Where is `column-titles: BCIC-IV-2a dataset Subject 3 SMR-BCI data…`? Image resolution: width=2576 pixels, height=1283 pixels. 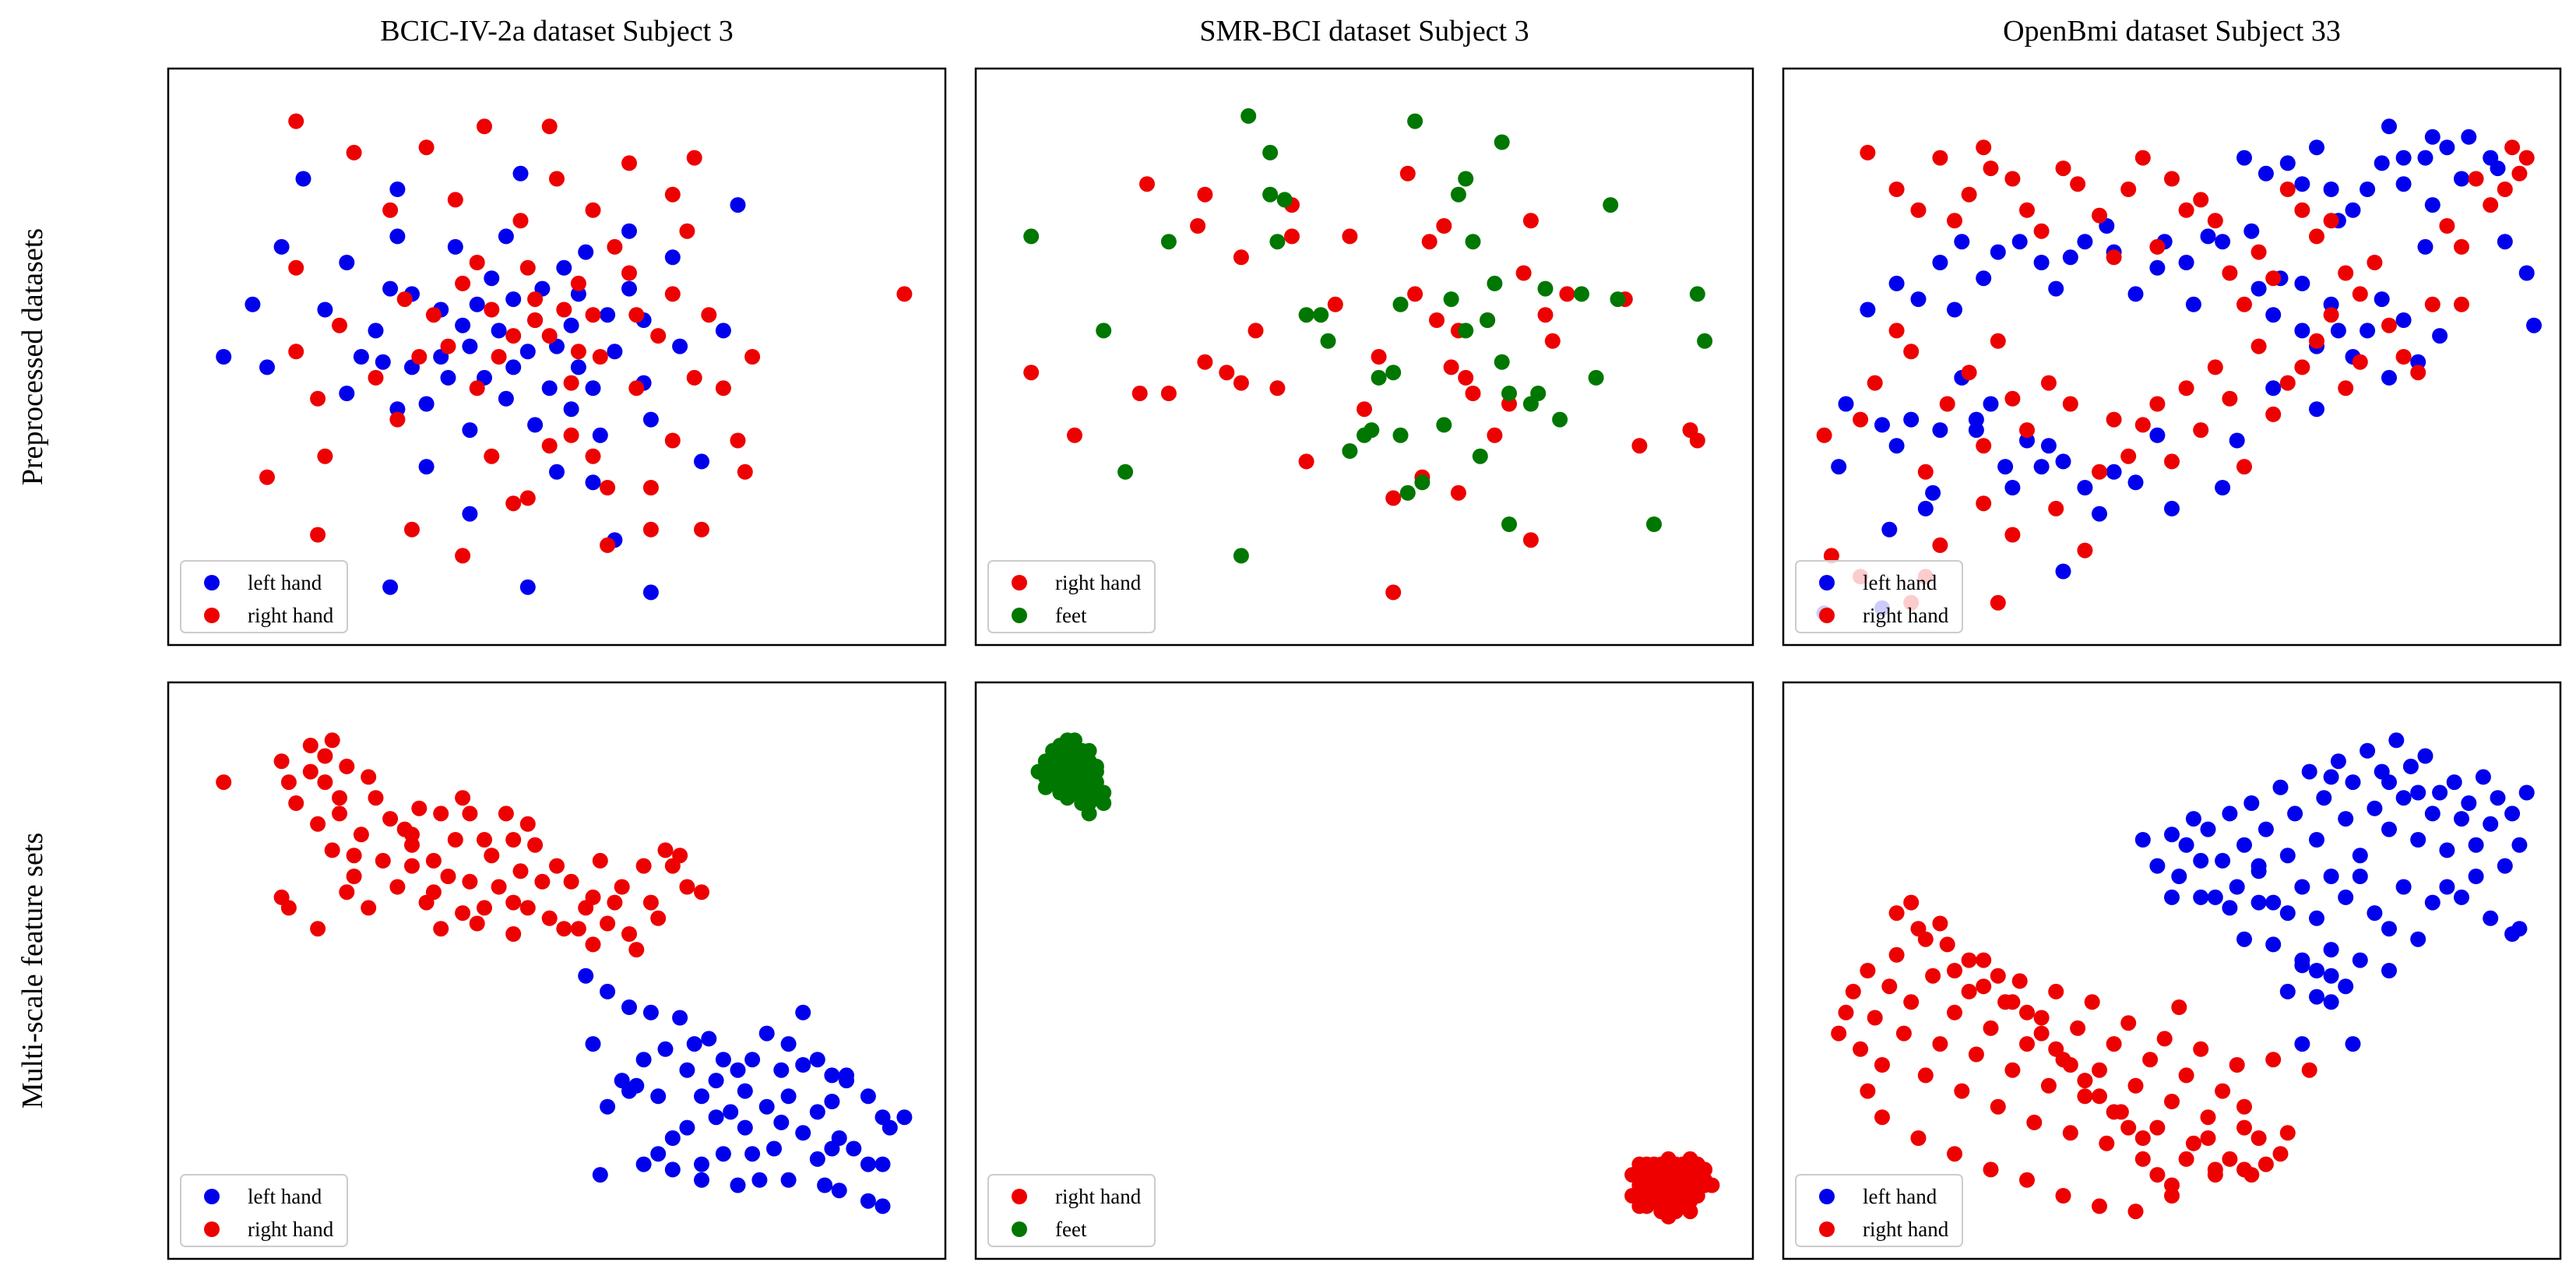
column-titles: BCIC-IV-2a dataset Subject 3 SMR-BCI data… is located at coordinates (1360, 31).